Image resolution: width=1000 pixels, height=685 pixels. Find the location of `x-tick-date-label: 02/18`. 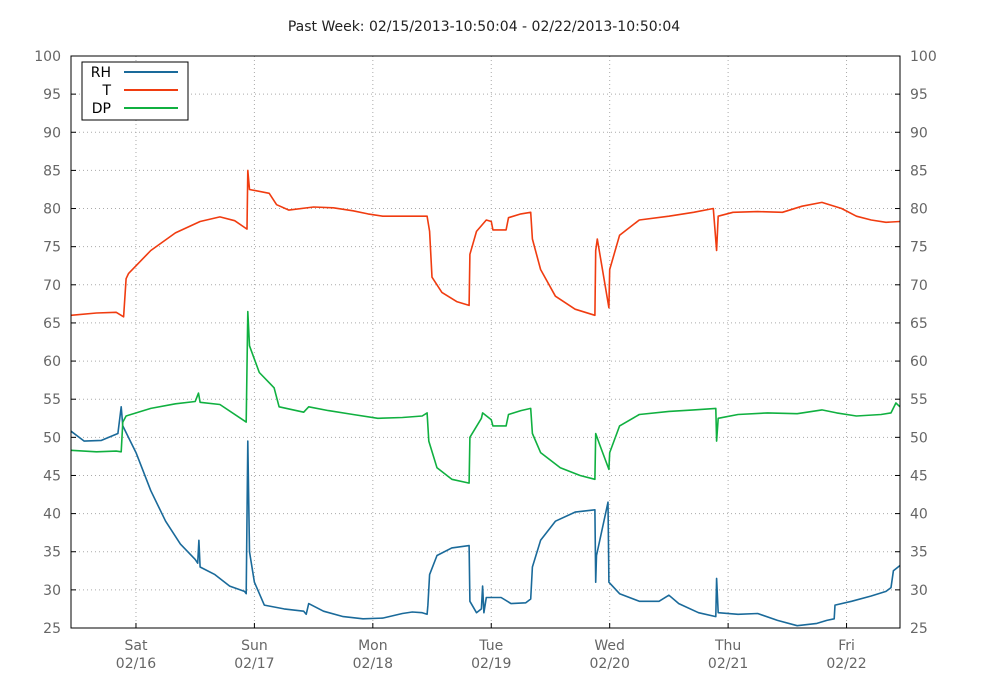

x-tick-date-label: 02/18 is located at coordinates (373, 664).